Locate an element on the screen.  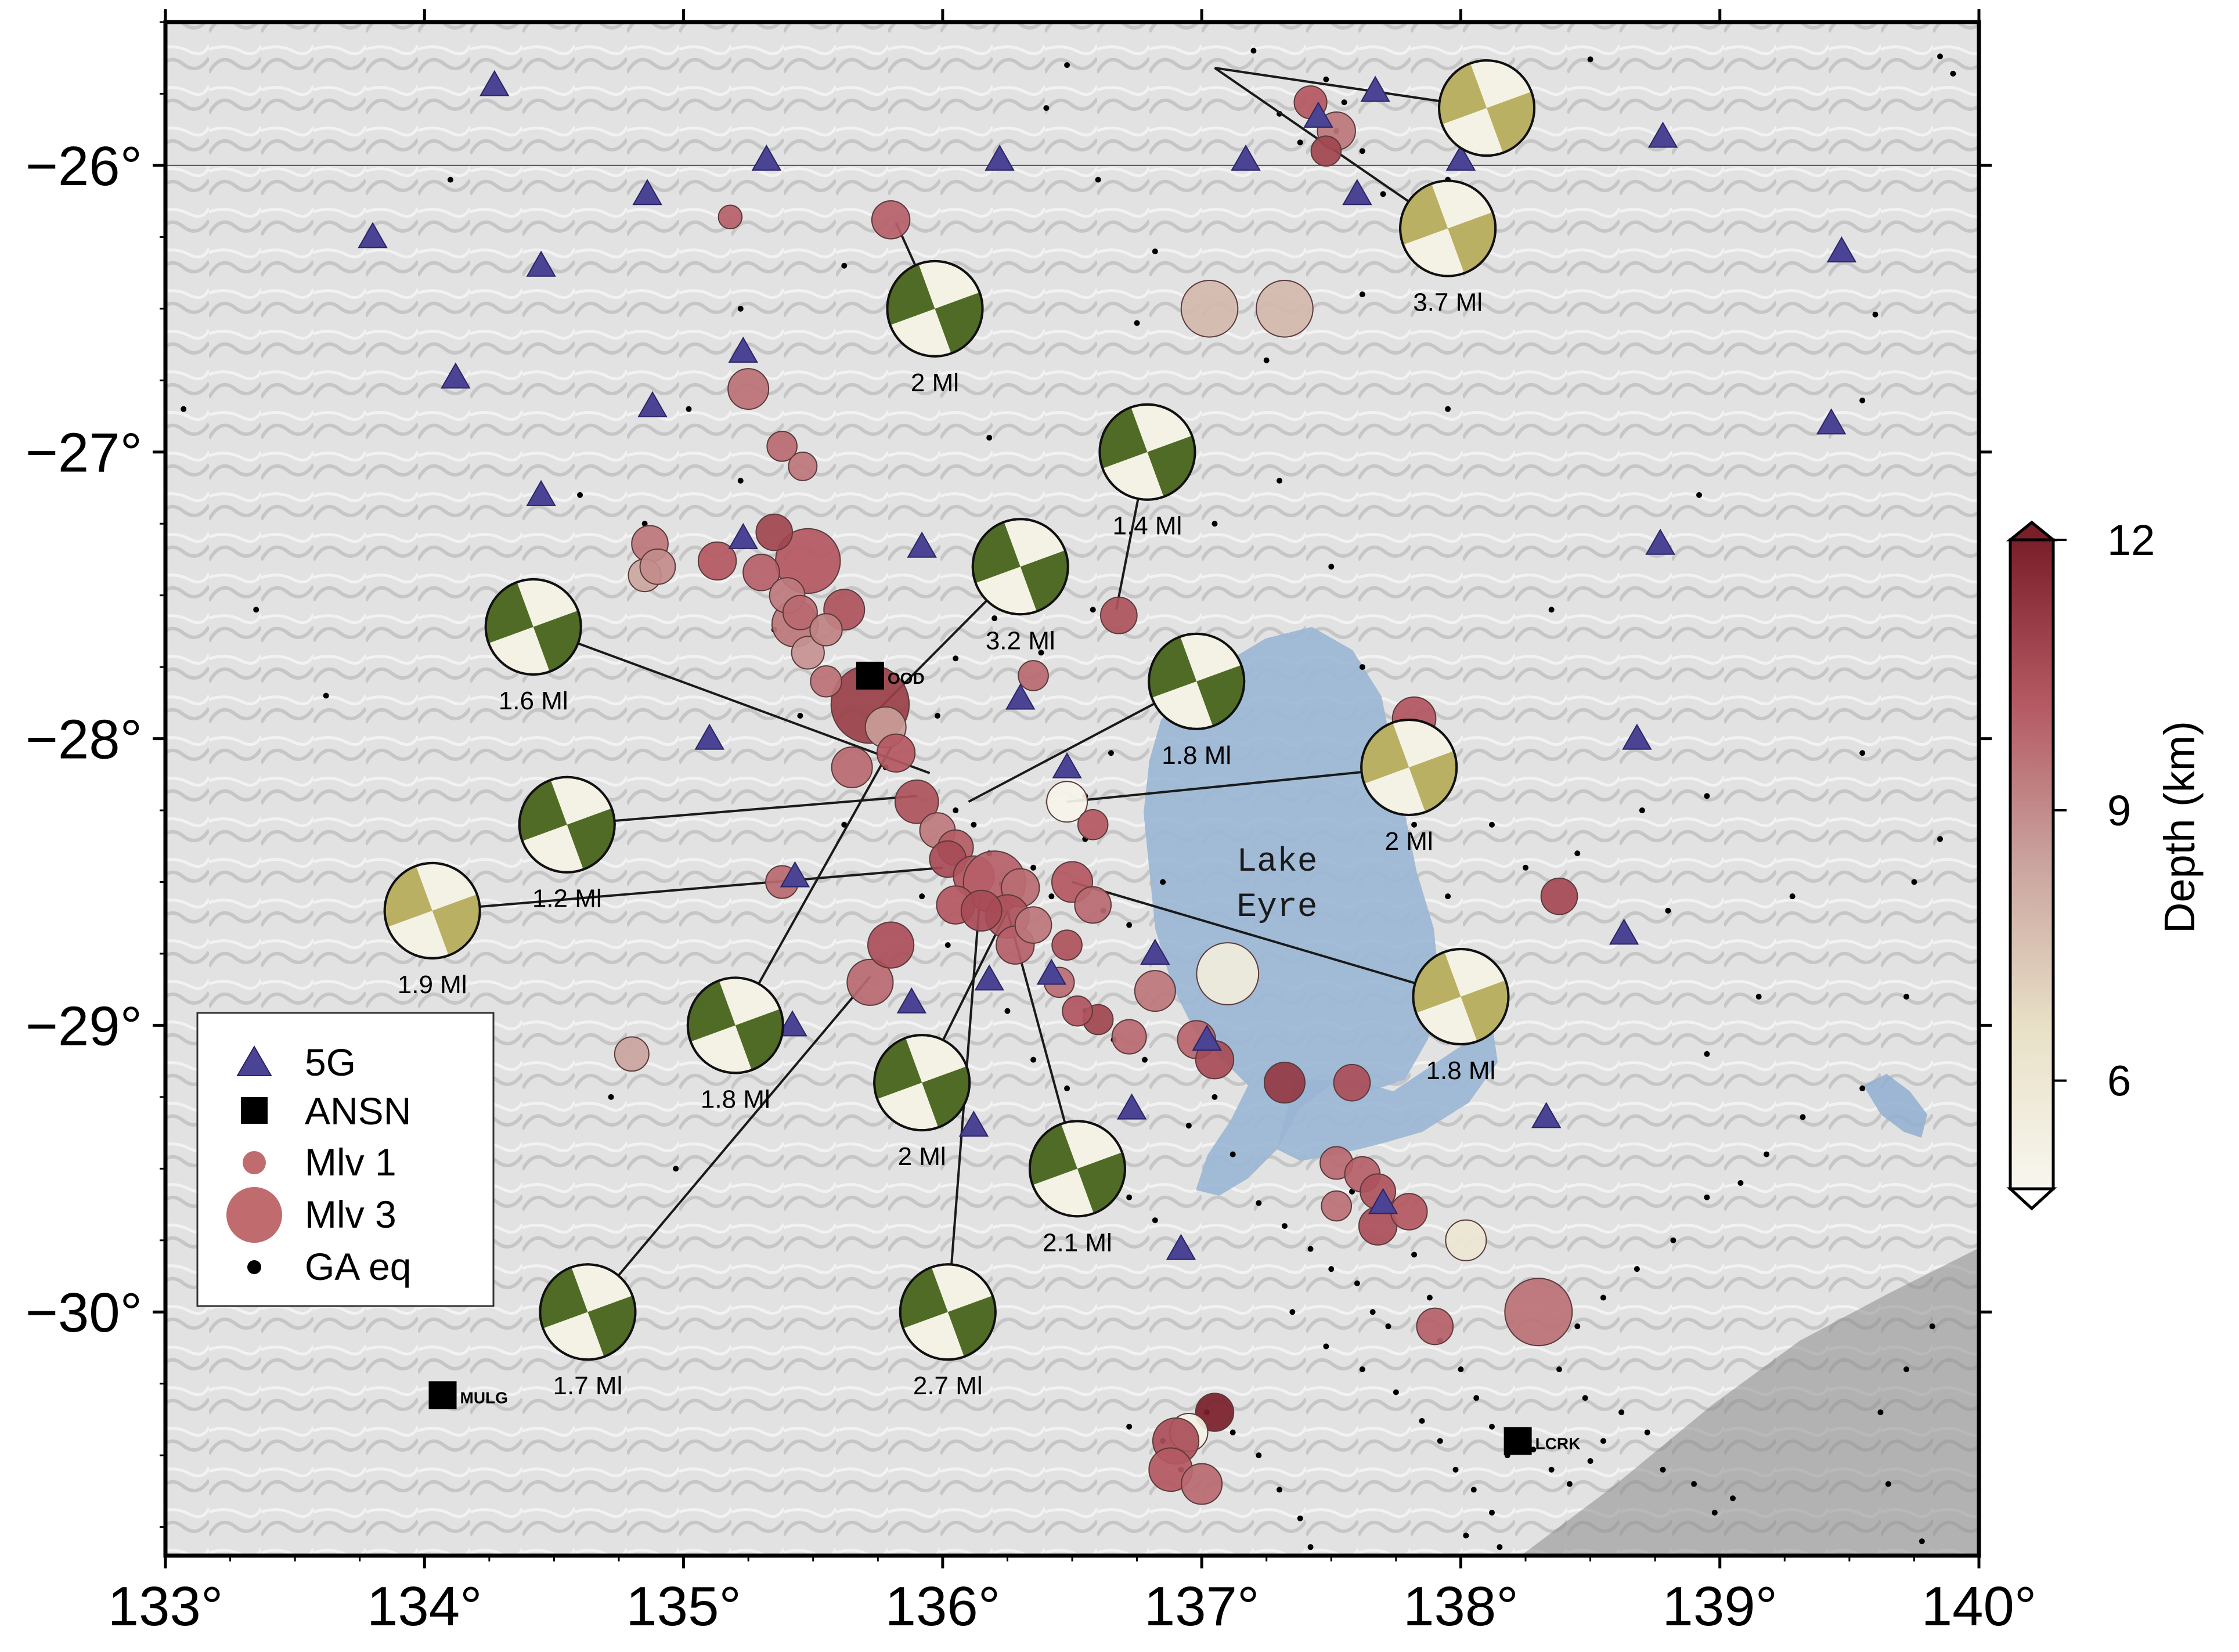
focal-mechanism-beachball: 1.6 Ml is located at coordinates (533, 647).